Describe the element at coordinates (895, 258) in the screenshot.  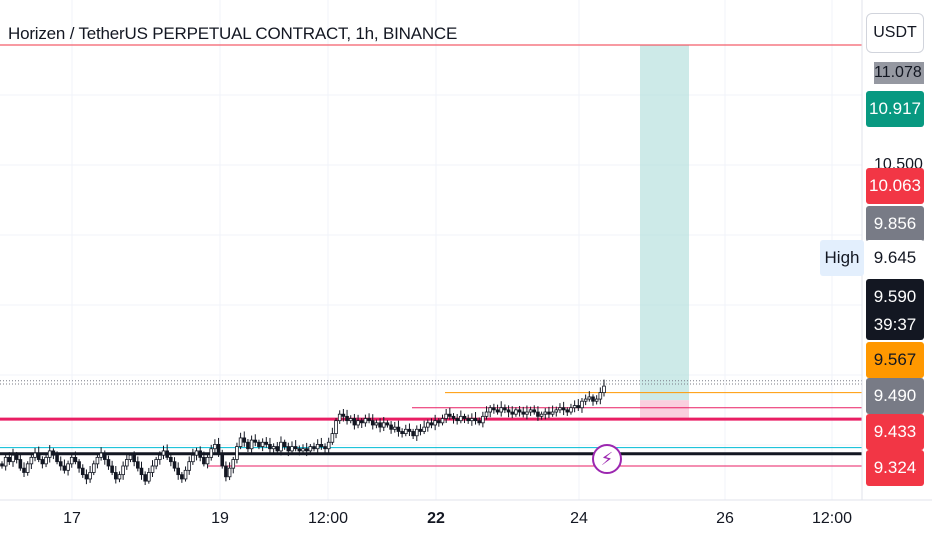
I see `price-badge-high: 9.645` at that location.